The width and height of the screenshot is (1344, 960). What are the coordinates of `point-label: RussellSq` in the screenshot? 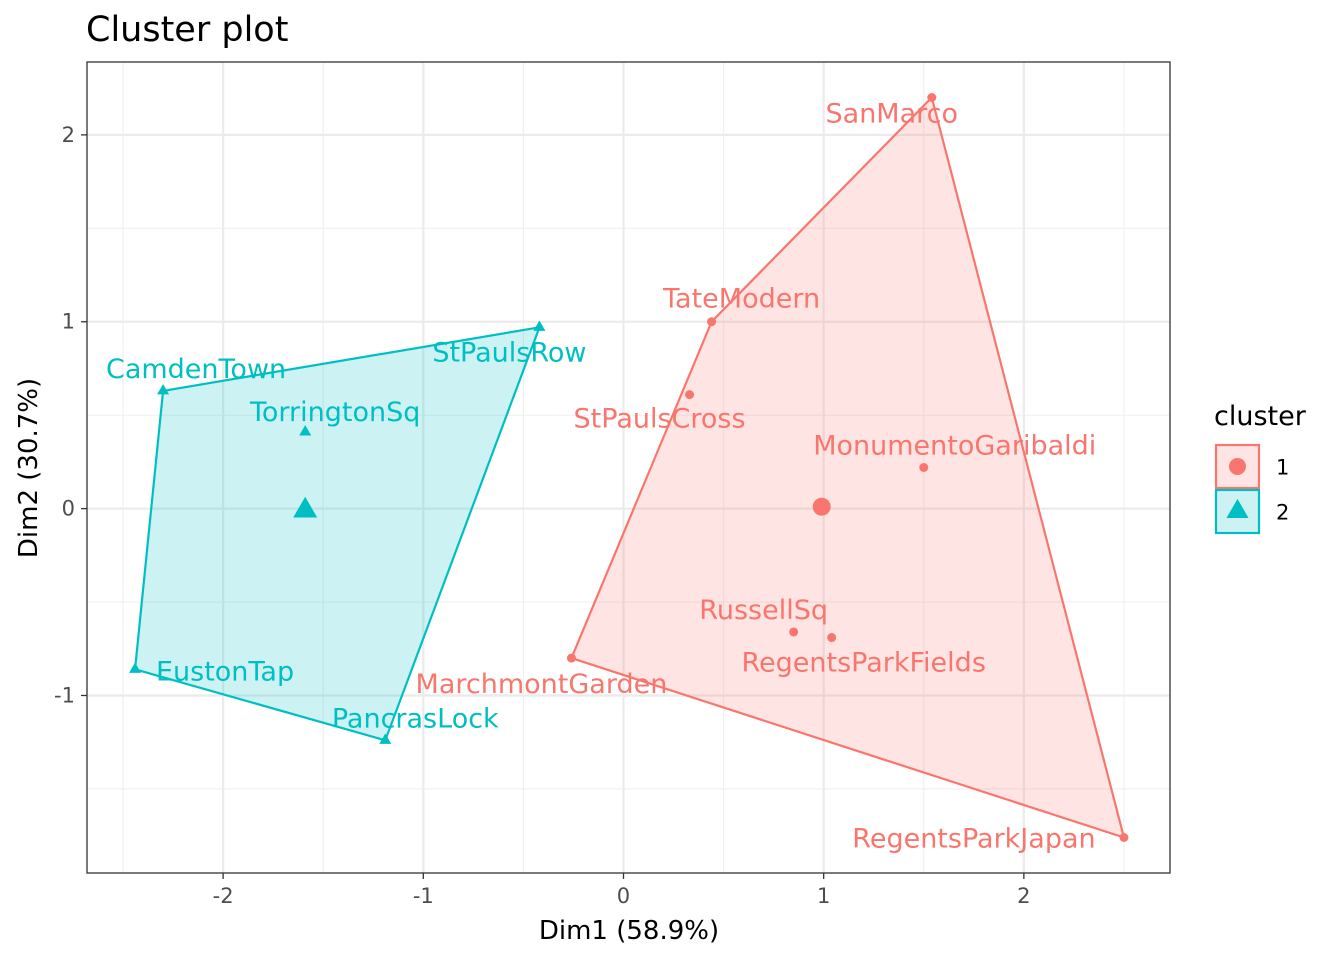 It's located at (763, 610).